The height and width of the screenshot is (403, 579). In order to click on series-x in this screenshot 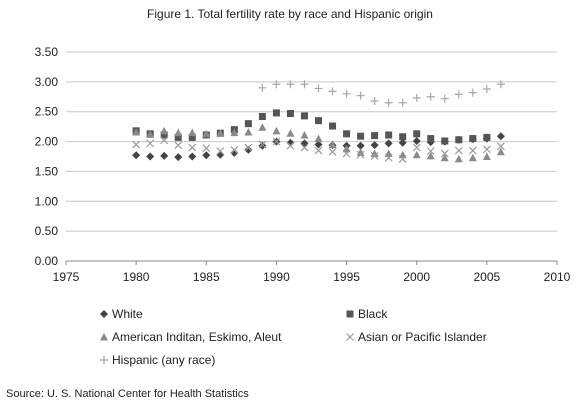, I will do `click(318, 149)`.